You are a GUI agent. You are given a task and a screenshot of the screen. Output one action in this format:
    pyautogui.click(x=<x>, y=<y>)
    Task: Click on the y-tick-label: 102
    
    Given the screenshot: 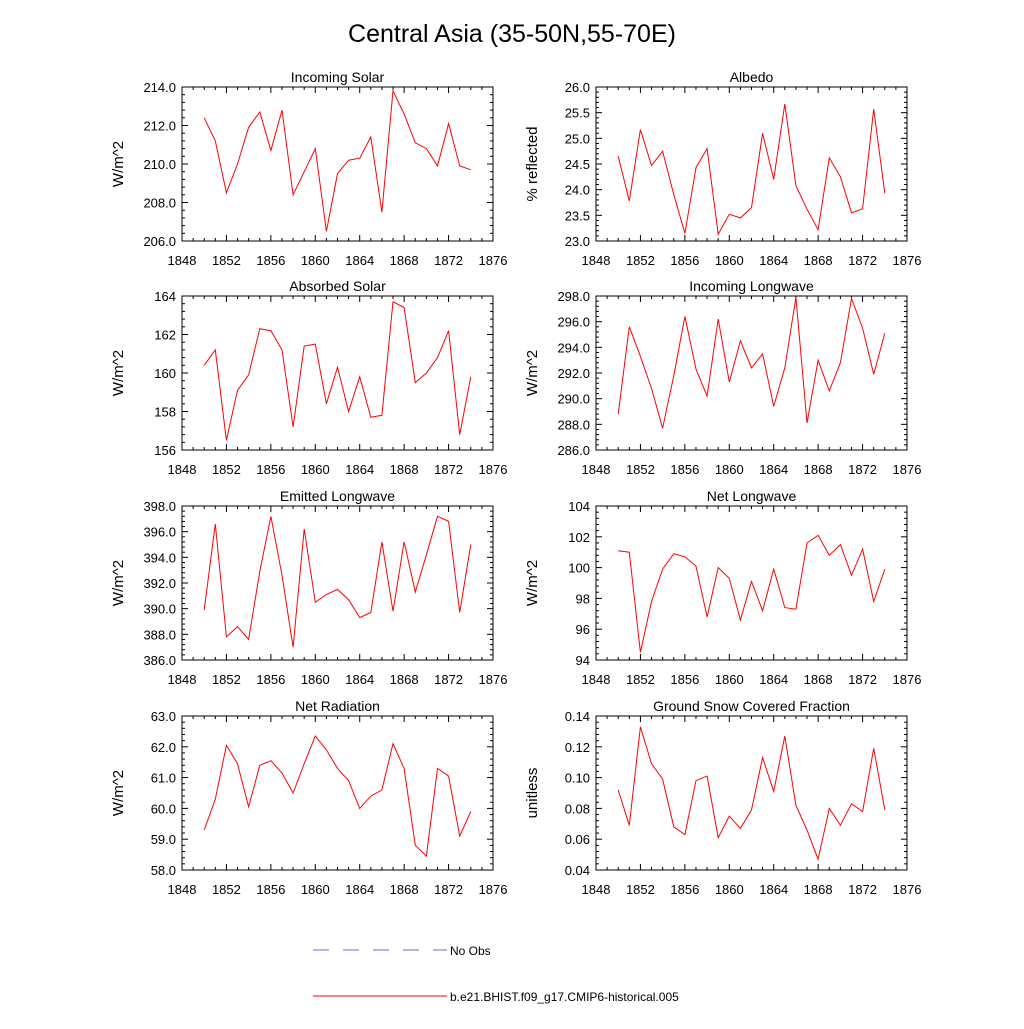 What is the action you would take?
    pyautogui.click(x=579, y=537)
    